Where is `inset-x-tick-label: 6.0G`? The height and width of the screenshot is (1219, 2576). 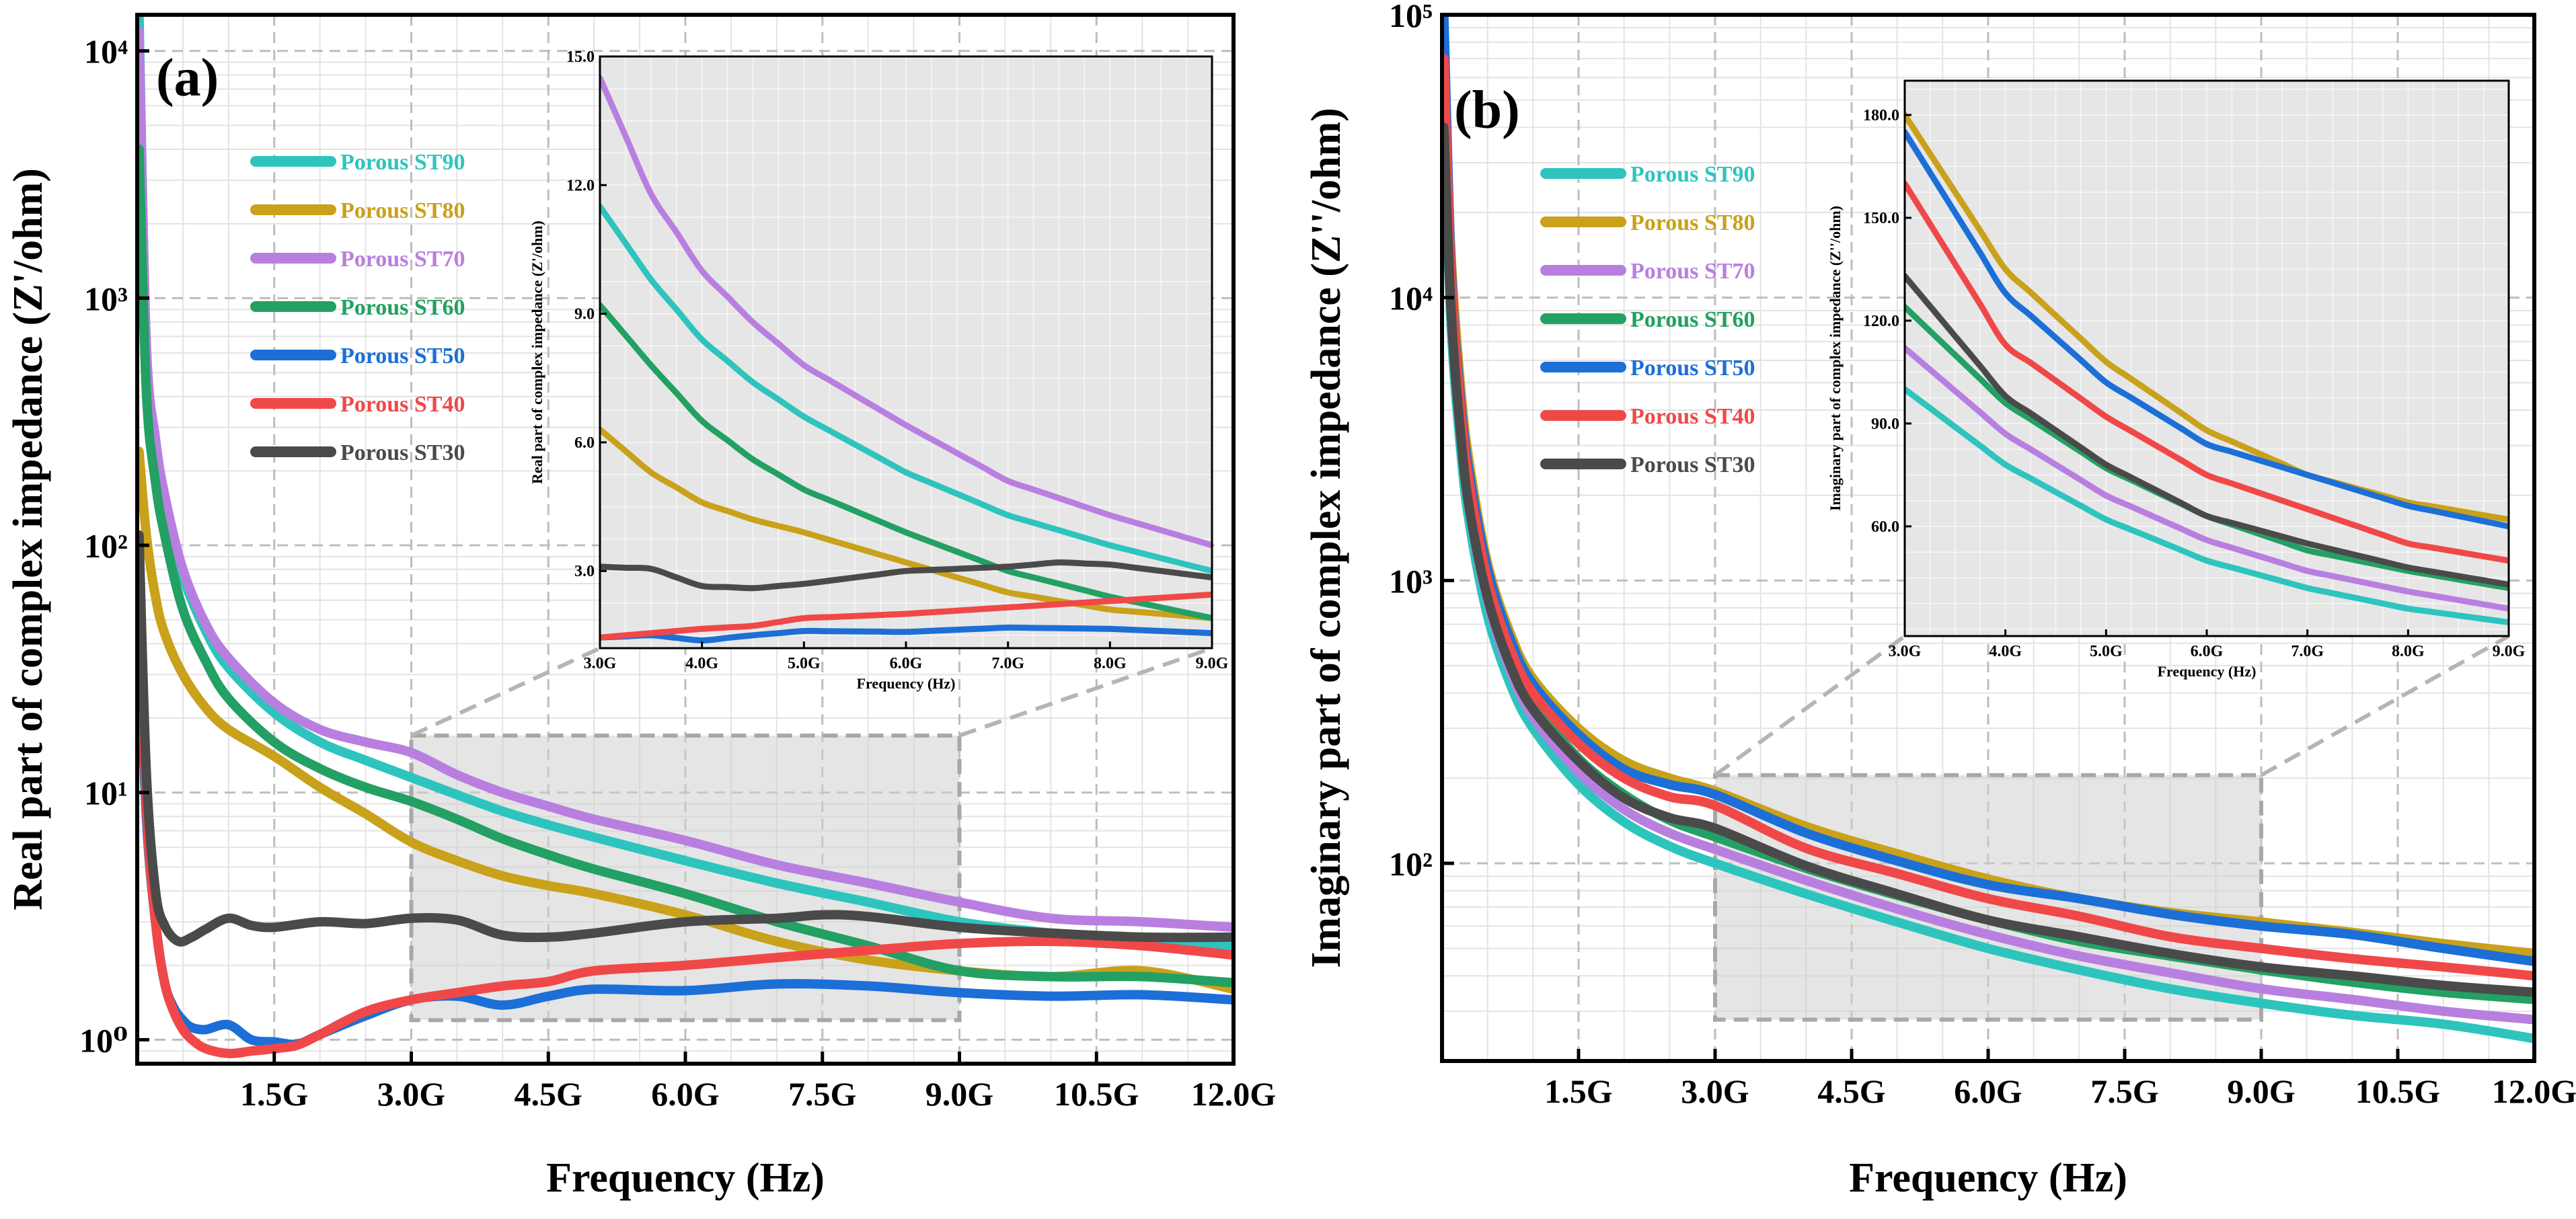
inset-x-tick-label: 6.0G is located at coordinates (906, 663).